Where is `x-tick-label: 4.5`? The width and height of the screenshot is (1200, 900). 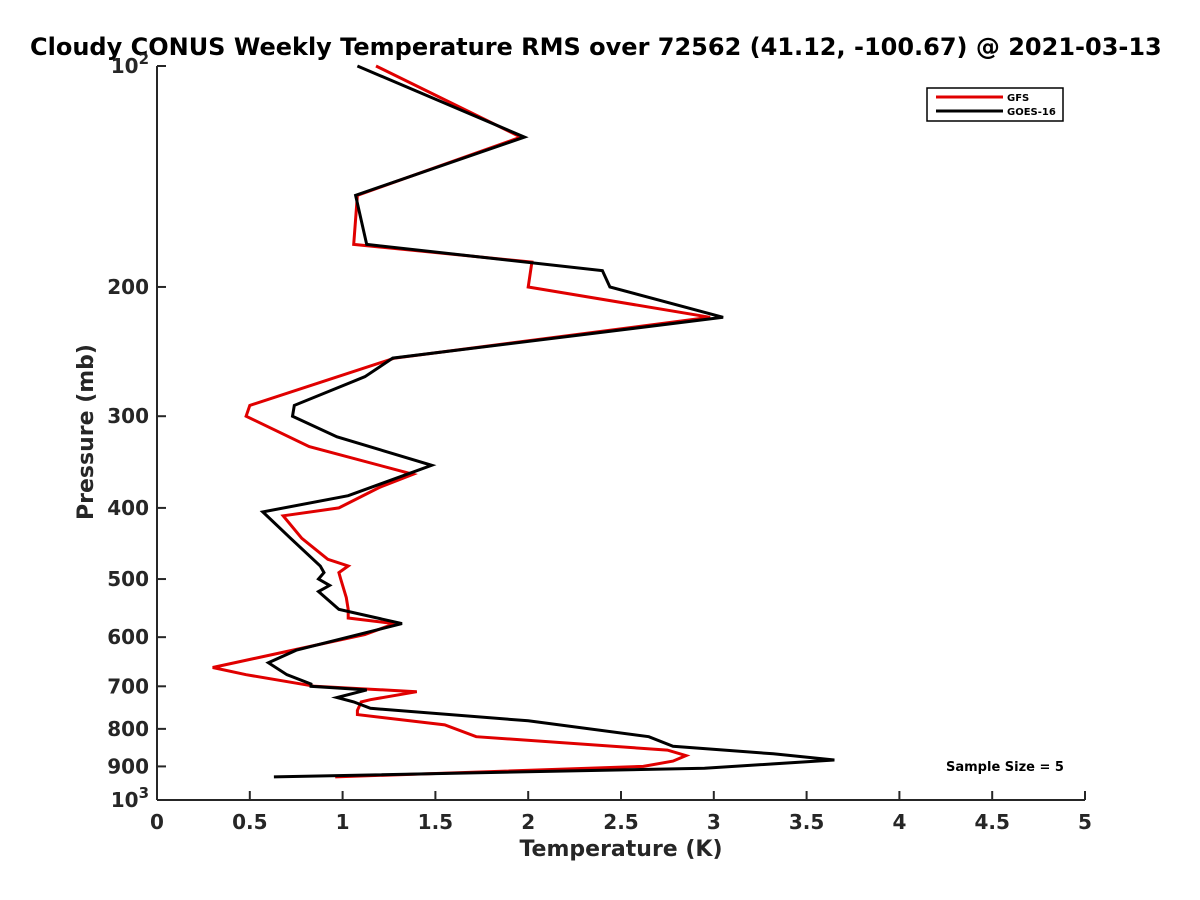
x-tick-label: 4.5 is located at coordinates (991, 822).